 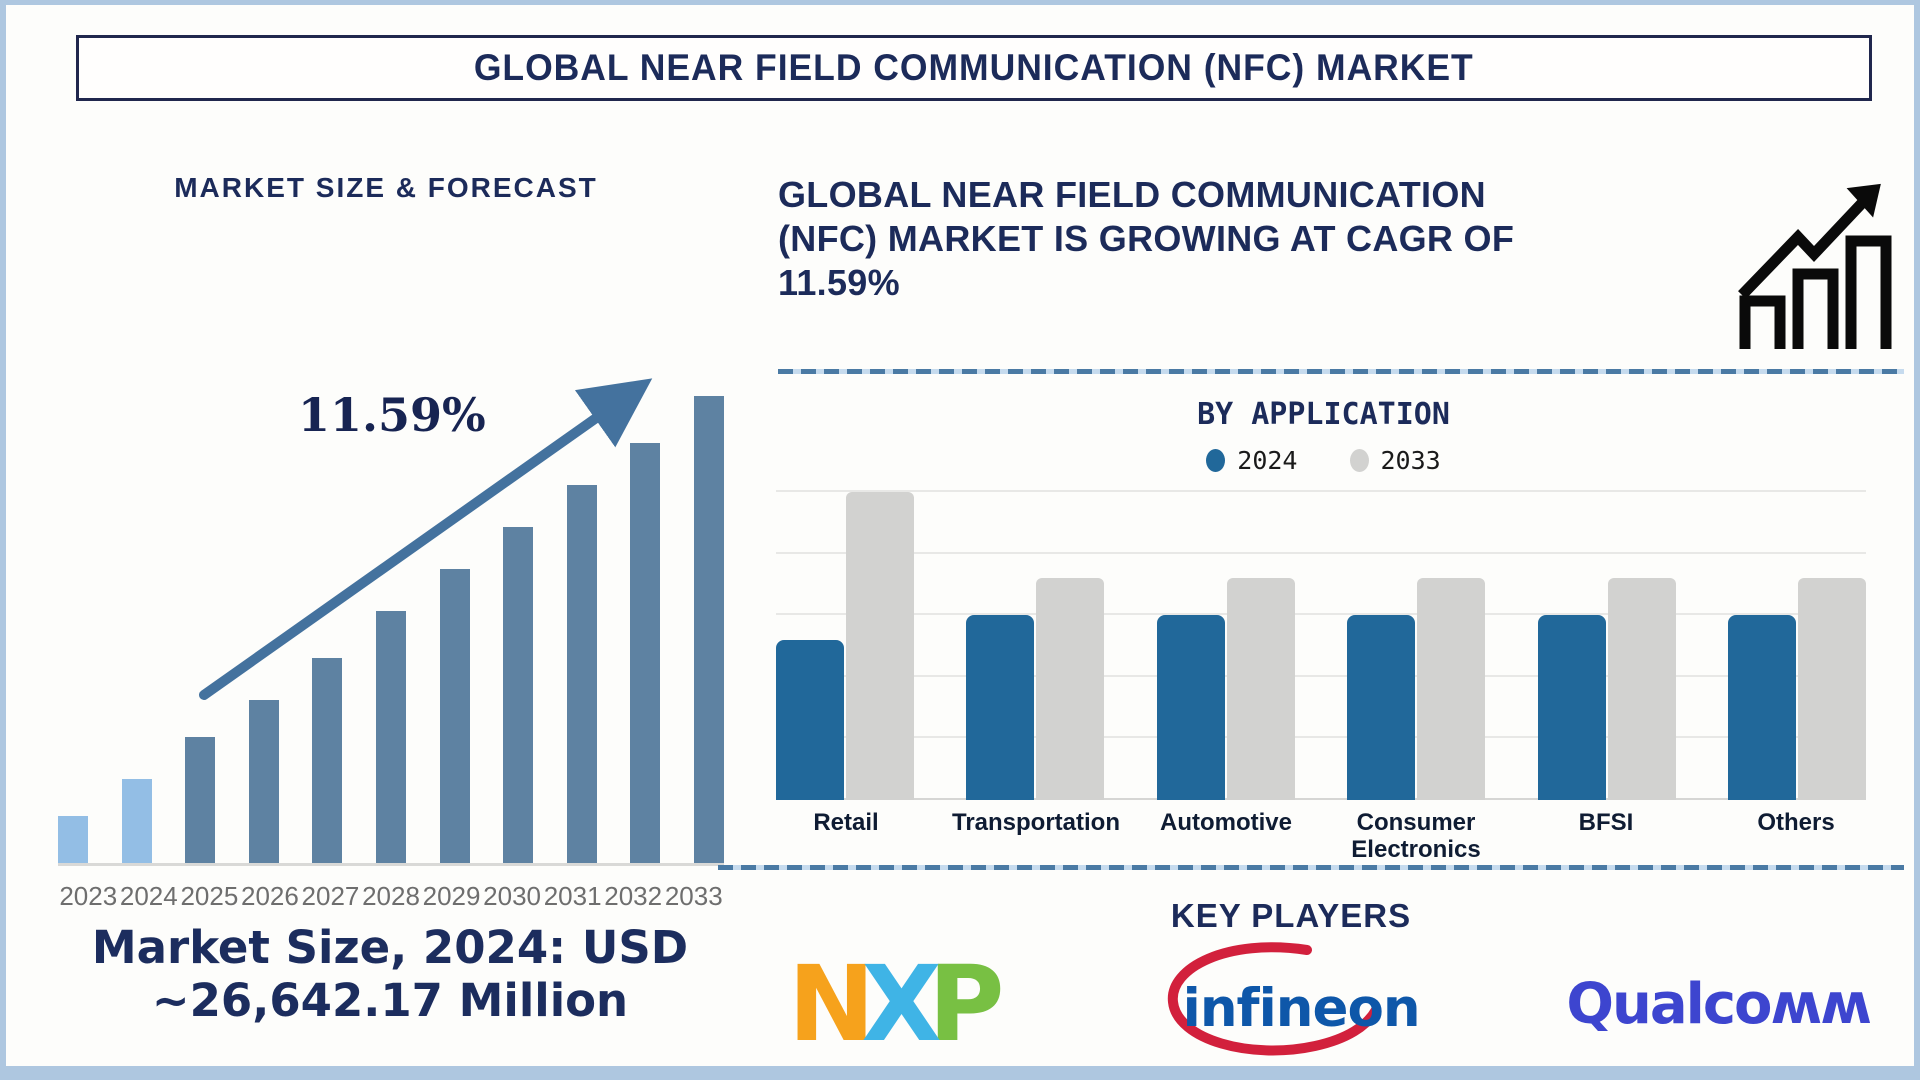 What do you see at coordinates (451, 896) in the screenshot?
I see `year-label-2029: 2029` at bounding box center [451, 896].